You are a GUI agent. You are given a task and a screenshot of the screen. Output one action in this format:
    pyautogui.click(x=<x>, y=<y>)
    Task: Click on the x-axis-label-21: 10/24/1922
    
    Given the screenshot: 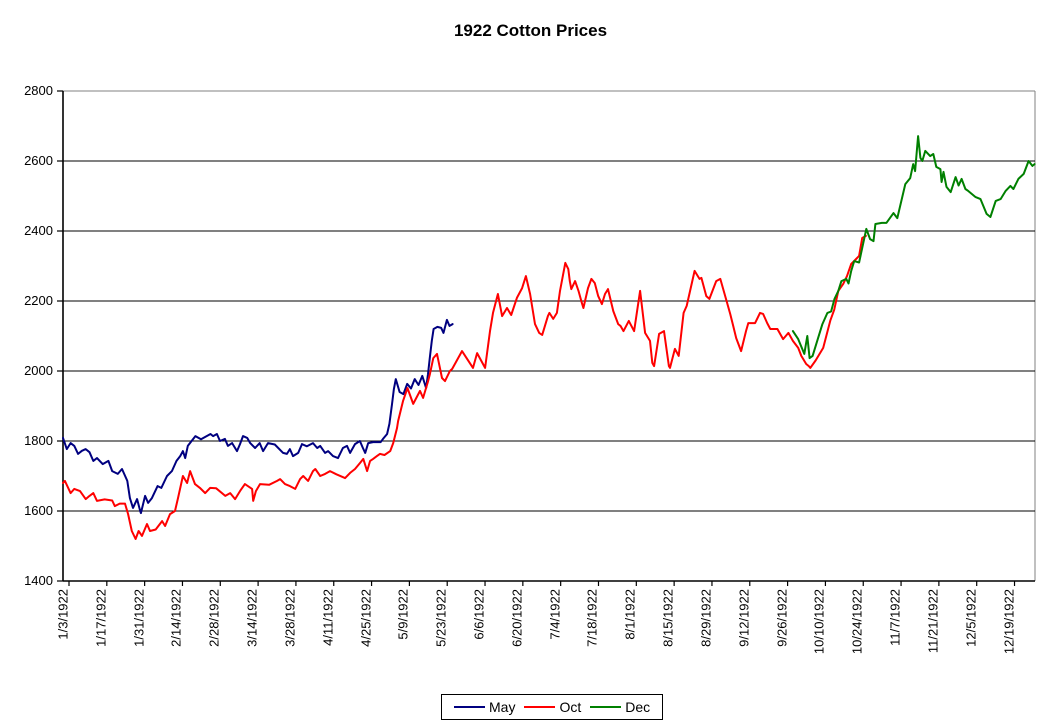 What is the action you would take?
    pyautogui.click(x=857, y=622)
    